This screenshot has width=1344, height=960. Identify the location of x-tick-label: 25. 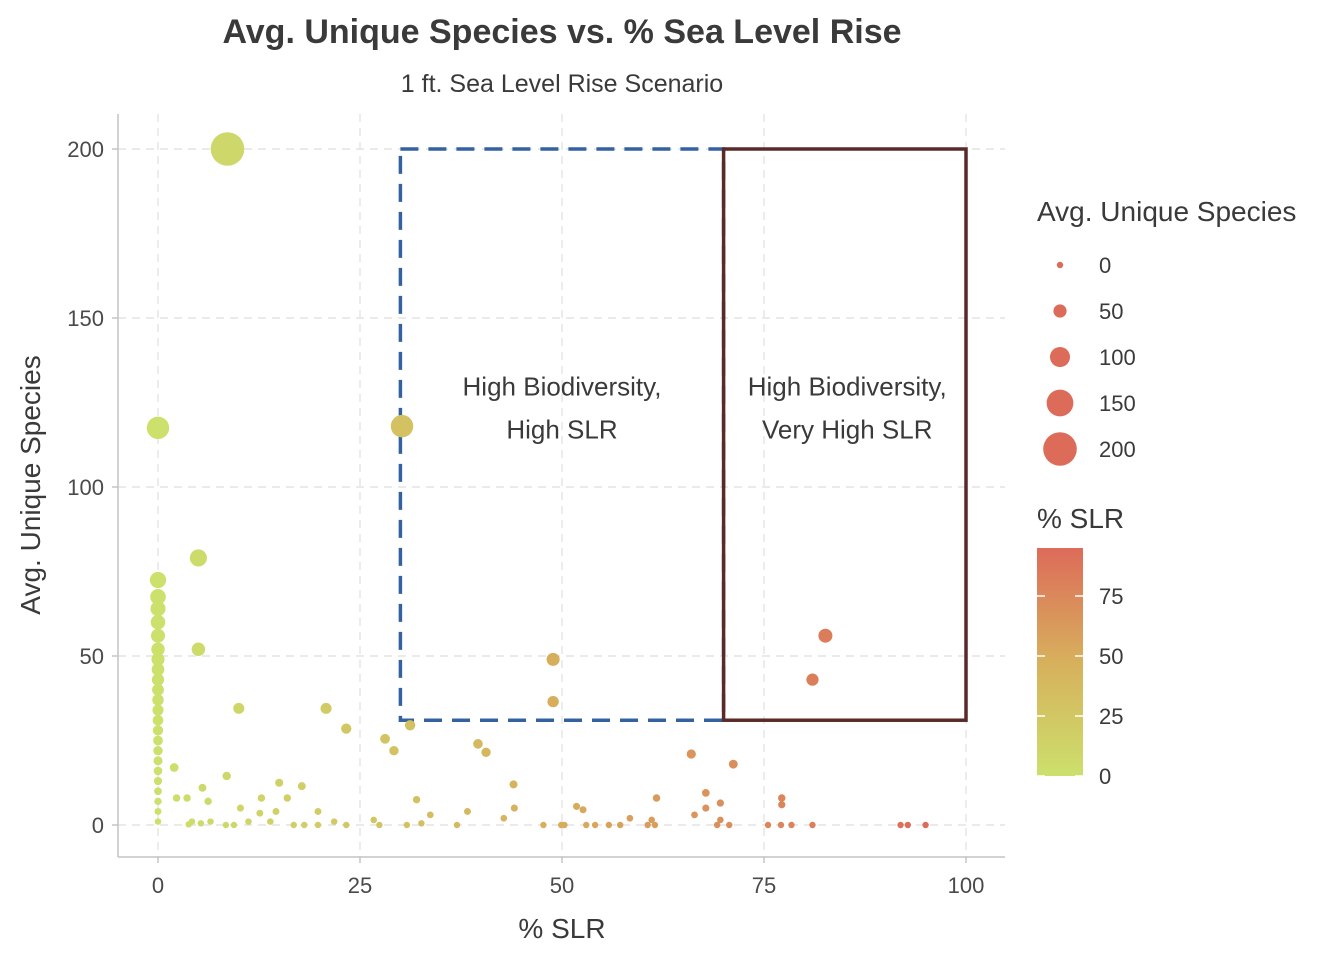
(360, 885).